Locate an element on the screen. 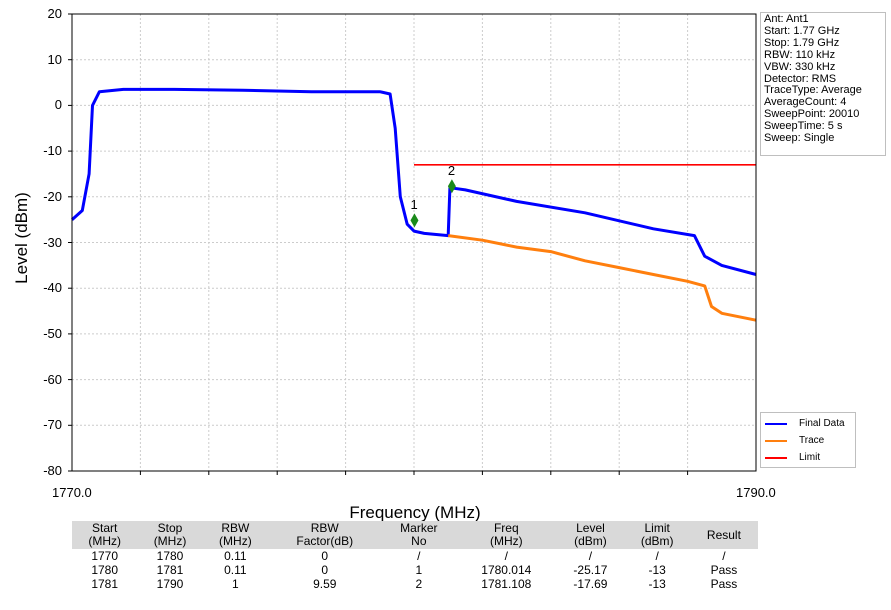 This screenshot has height=610, width=891. y-tick-label: -20 is located at coordinates (52, 196).